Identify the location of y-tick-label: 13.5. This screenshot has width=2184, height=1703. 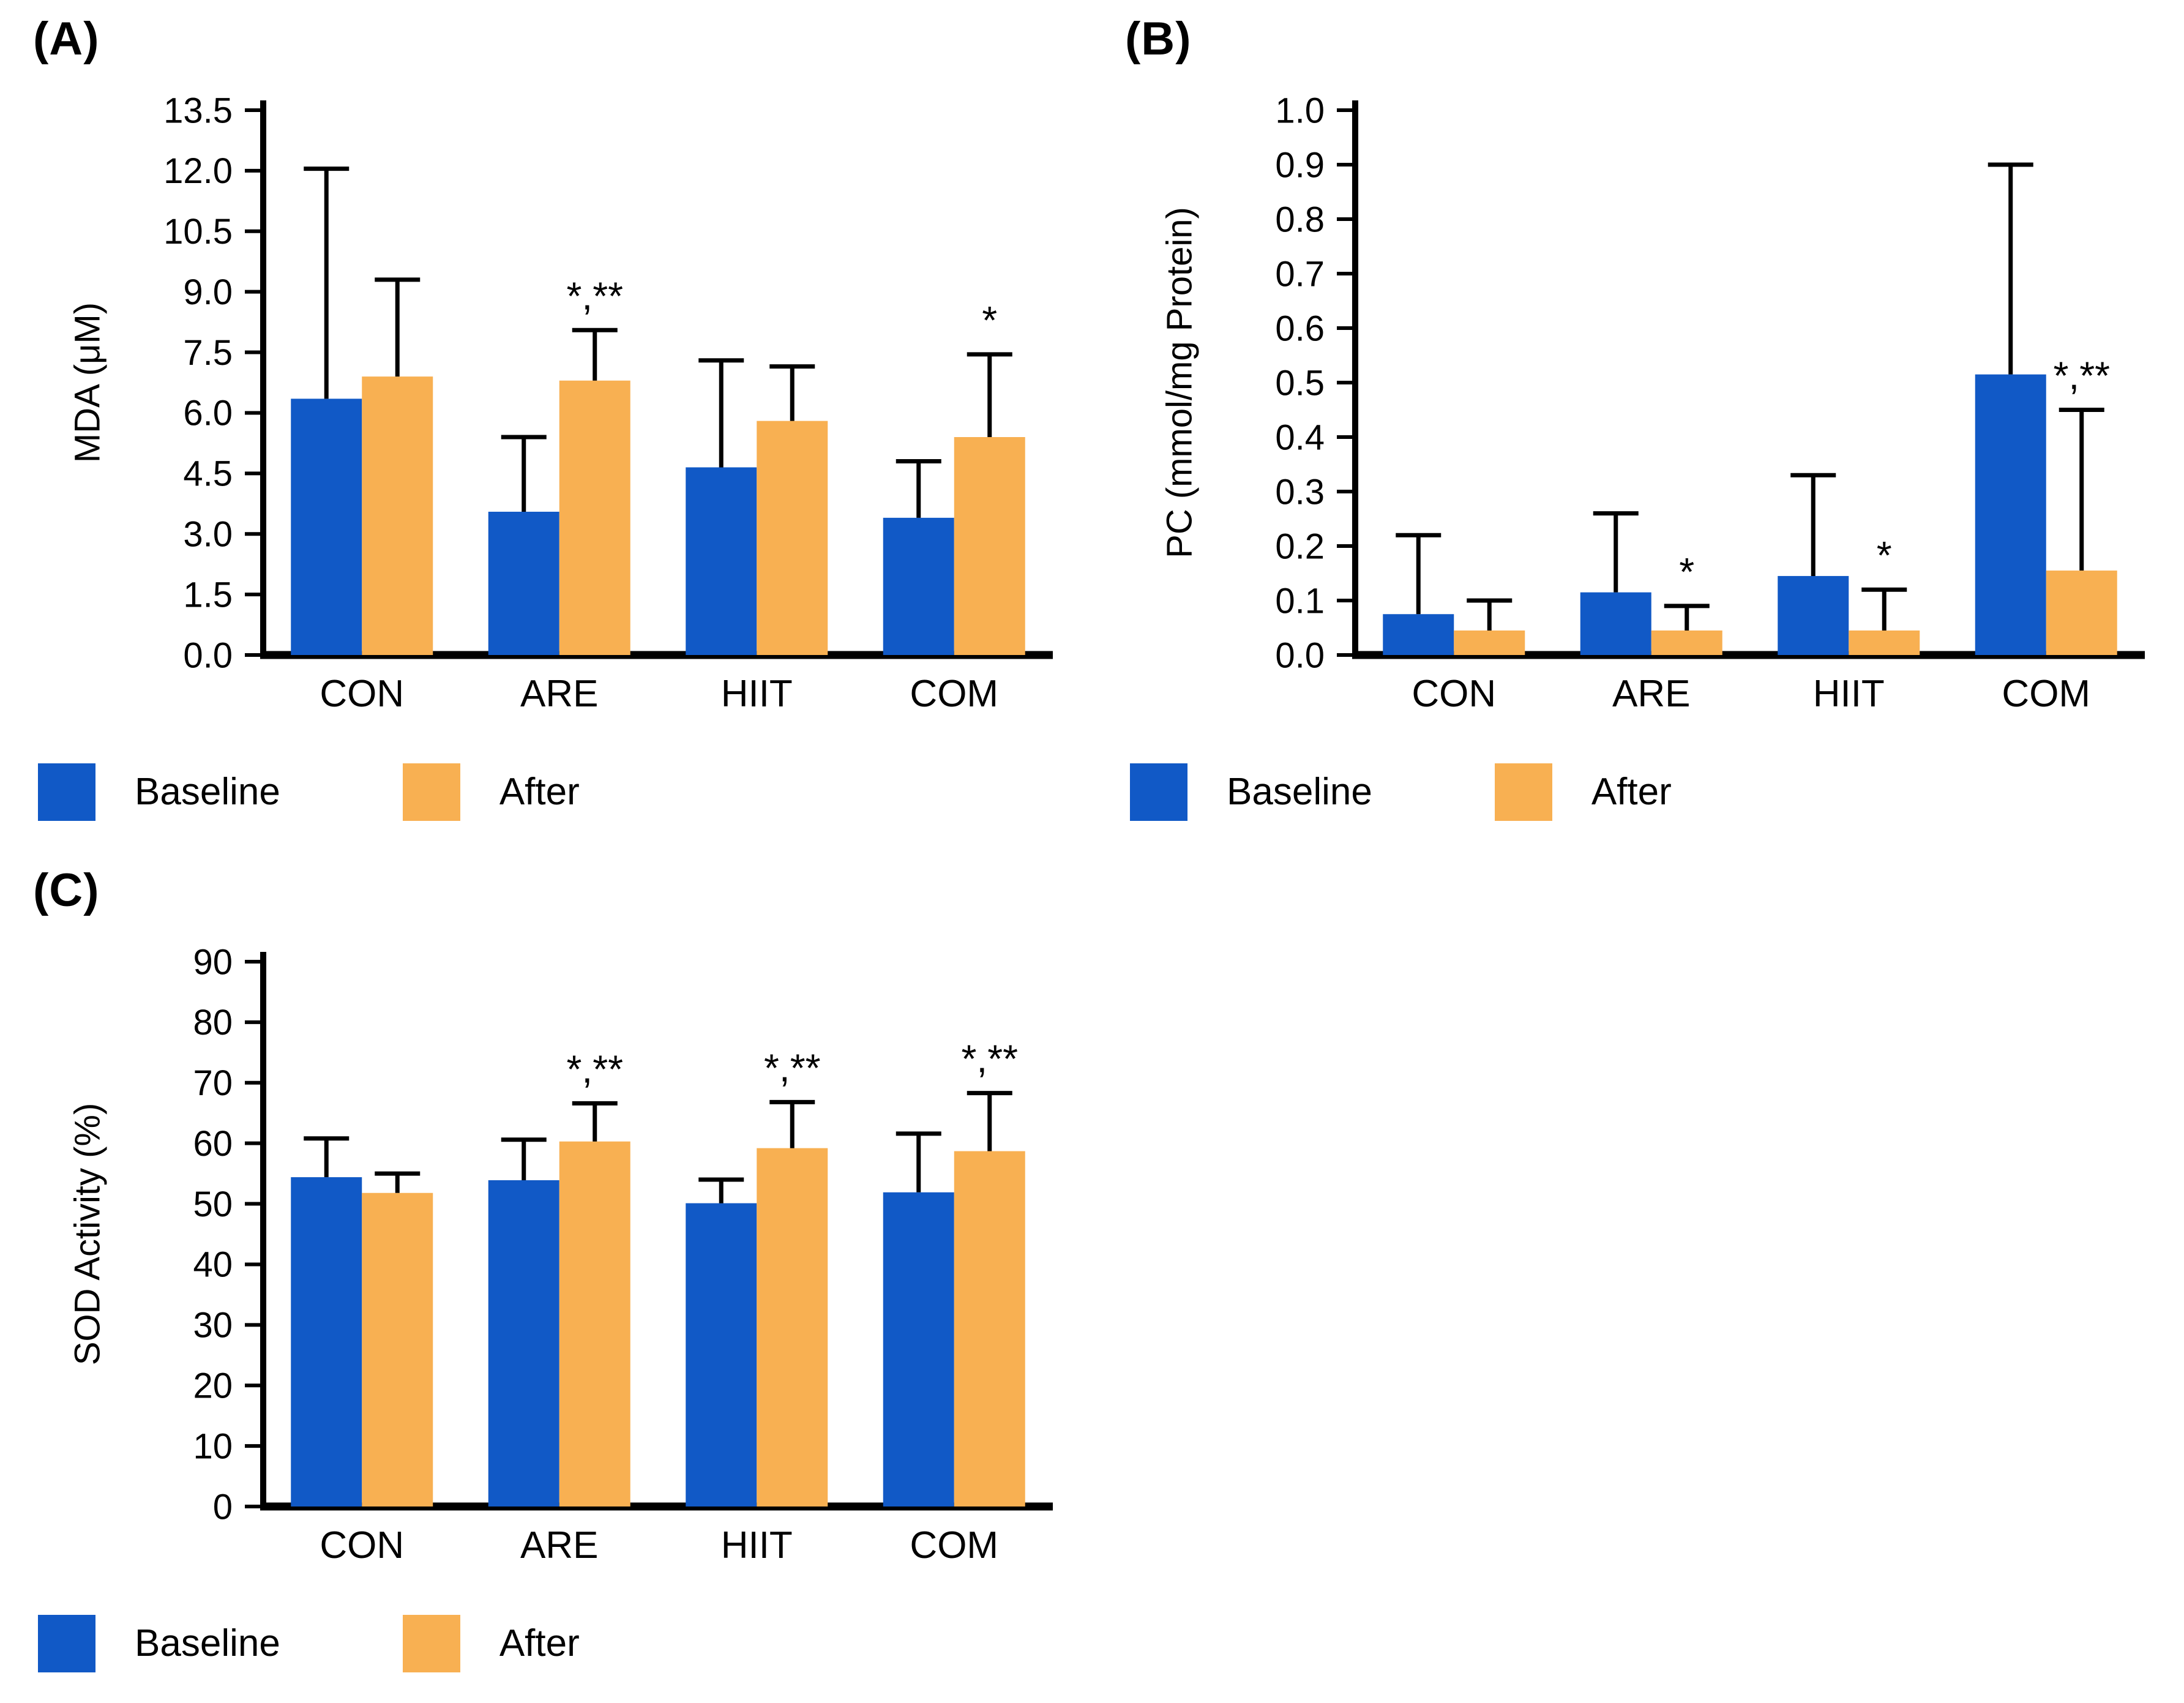
(198, 110).